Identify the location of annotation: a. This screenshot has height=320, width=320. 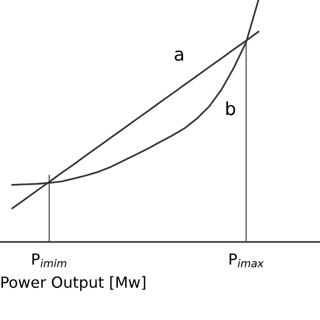
(179, 55).